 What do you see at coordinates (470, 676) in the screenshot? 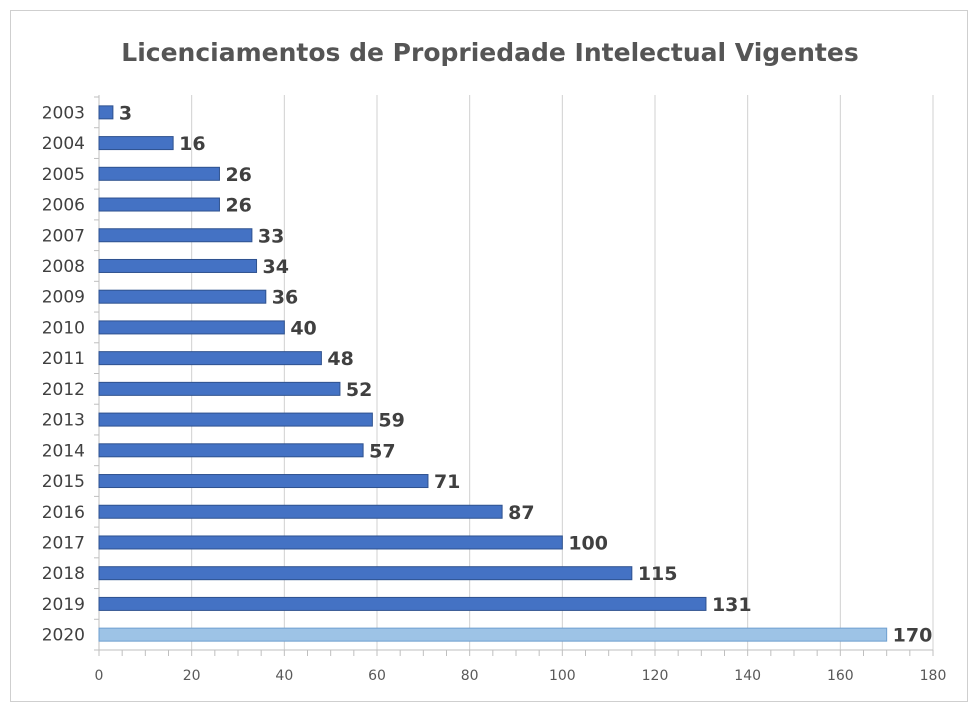
I see `x-tick-label: 80` at bounding box center [470, 676].